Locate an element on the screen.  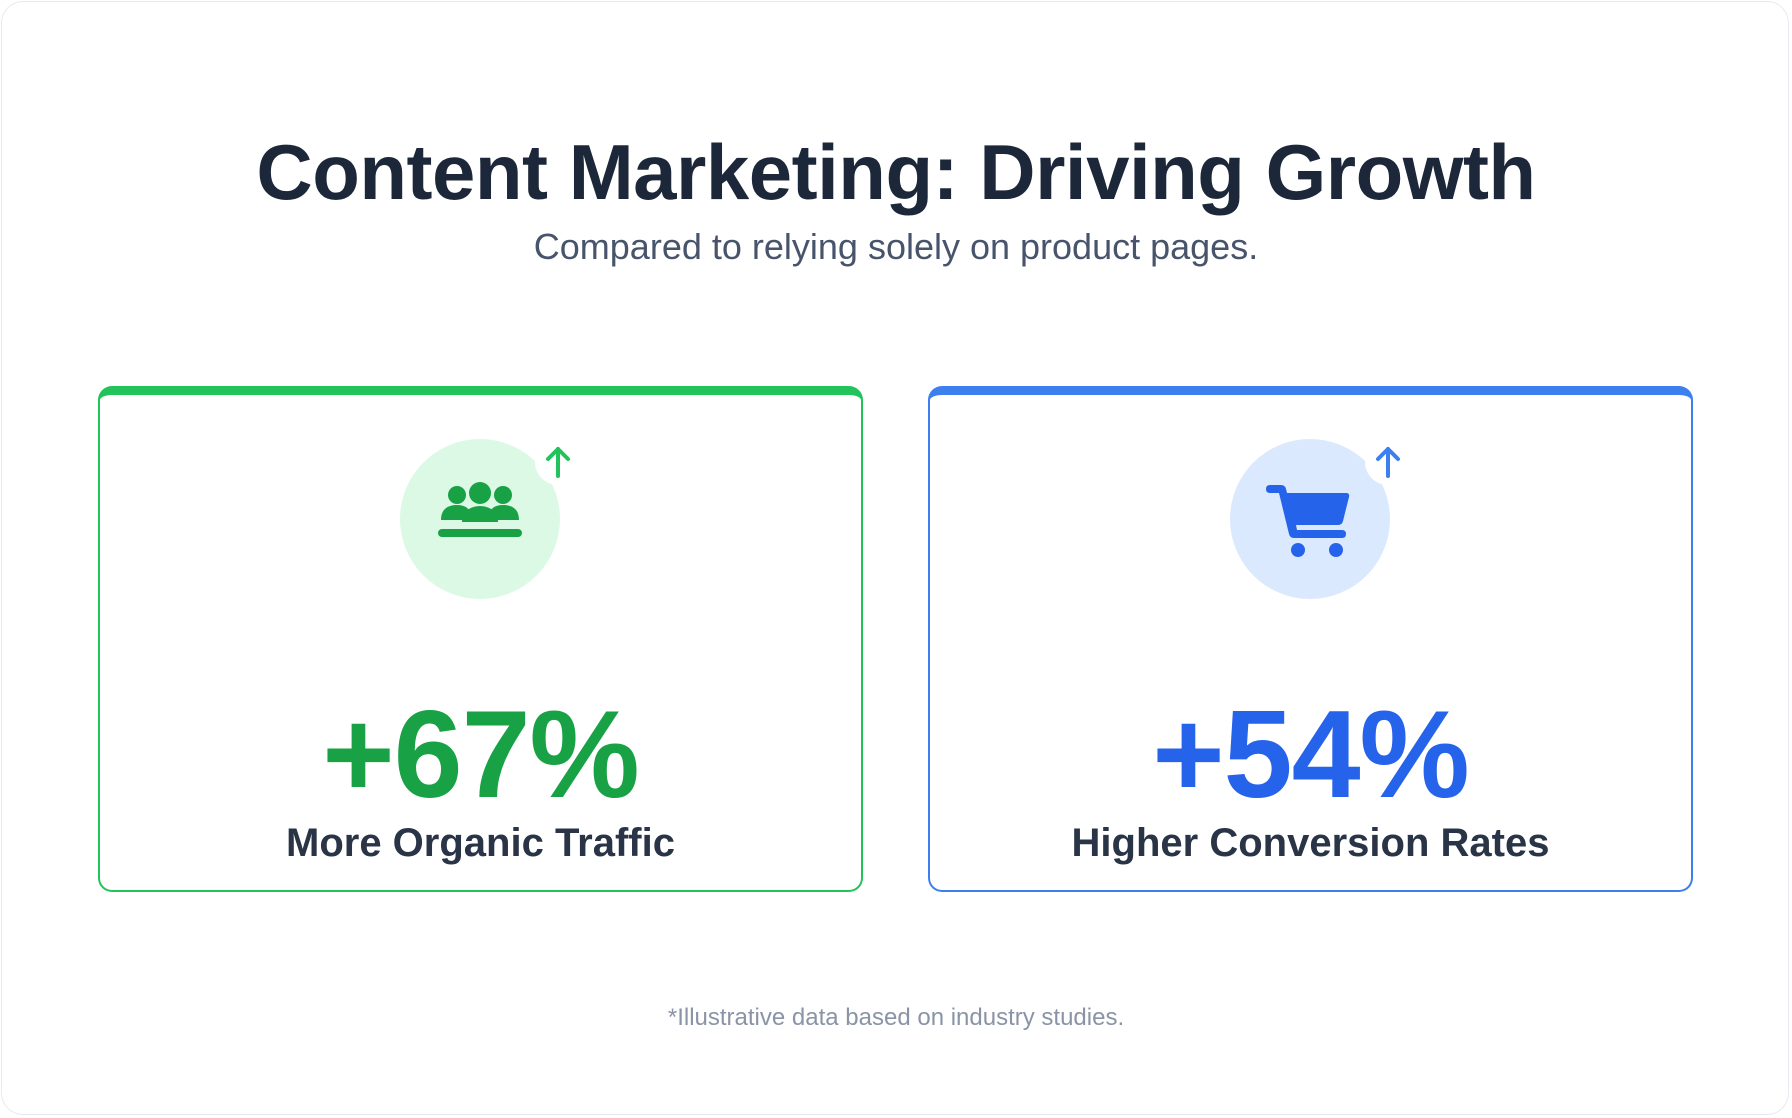
stat-label: Higher Conversion Rates is located at coordinates (1310, 843).